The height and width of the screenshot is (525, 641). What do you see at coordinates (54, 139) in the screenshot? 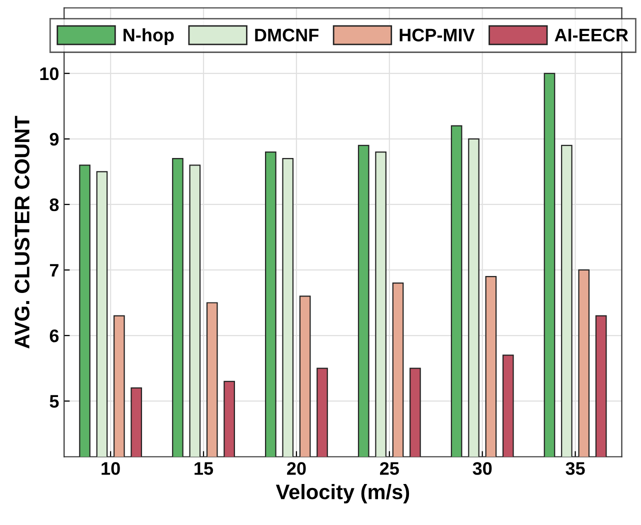
I see `y-tick-label: 9` at bounding box center [54, 139].